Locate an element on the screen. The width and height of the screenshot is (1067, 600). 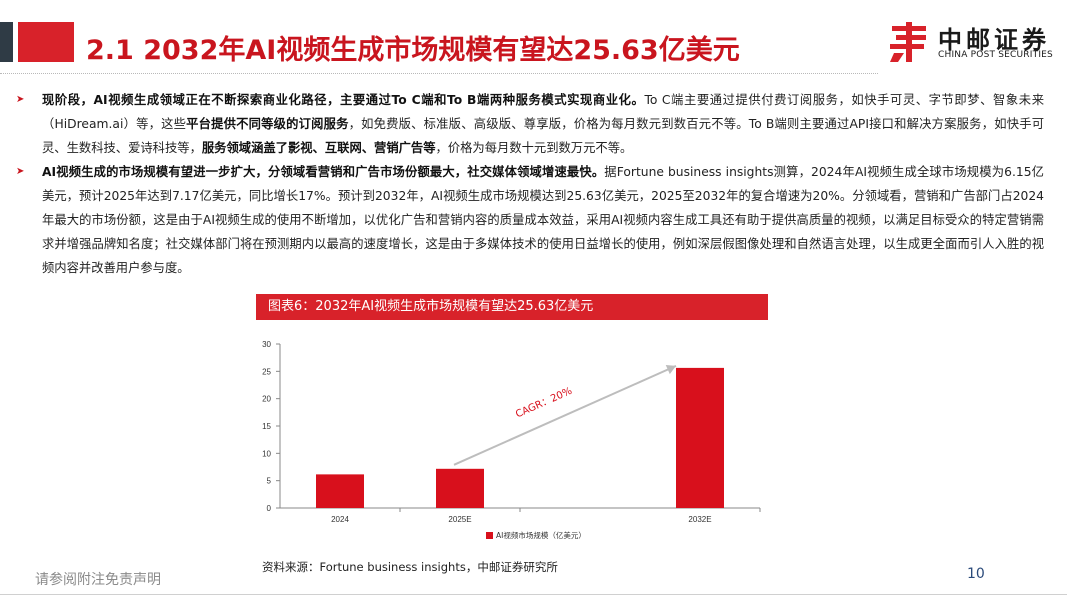
y-tick-label: 30 is located at coordinates (266, 344).